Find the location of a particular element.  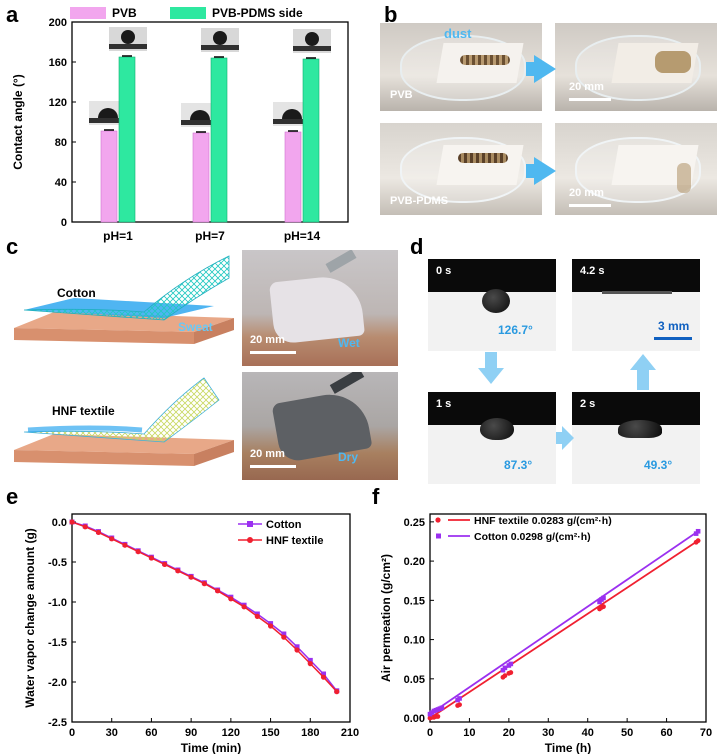

x-axis-label: Time (min) is located at coordinates (211, 747).